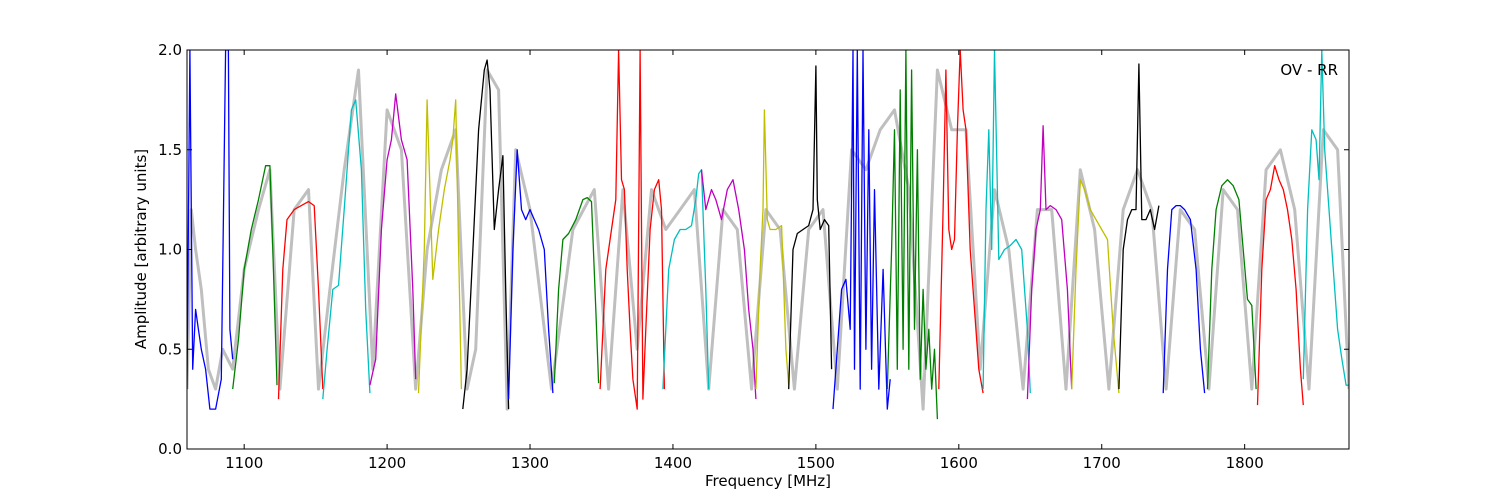 This screenshot has height=500, width=1500. I want to click on x-tick-label: 1400, so click(673, 463).